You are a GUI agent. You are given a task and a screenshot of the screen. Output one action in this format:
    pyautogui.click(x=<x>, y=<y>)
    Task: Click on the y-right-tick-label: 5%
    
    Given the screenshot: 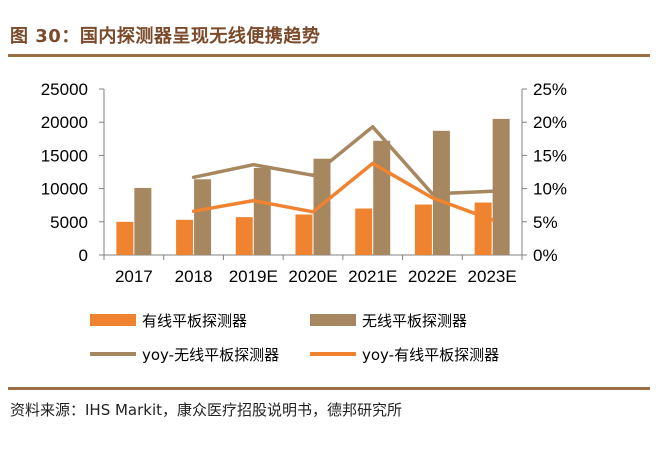 What is the action you would take?
    pyautogui.click(x=545, y=222)
    